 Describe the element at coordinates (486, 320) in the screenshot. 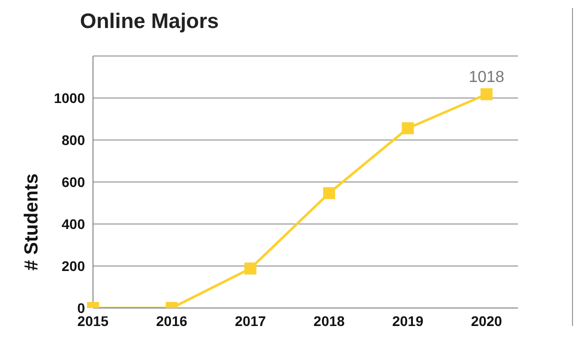

I see `x-tick-label: 2020` at that location.